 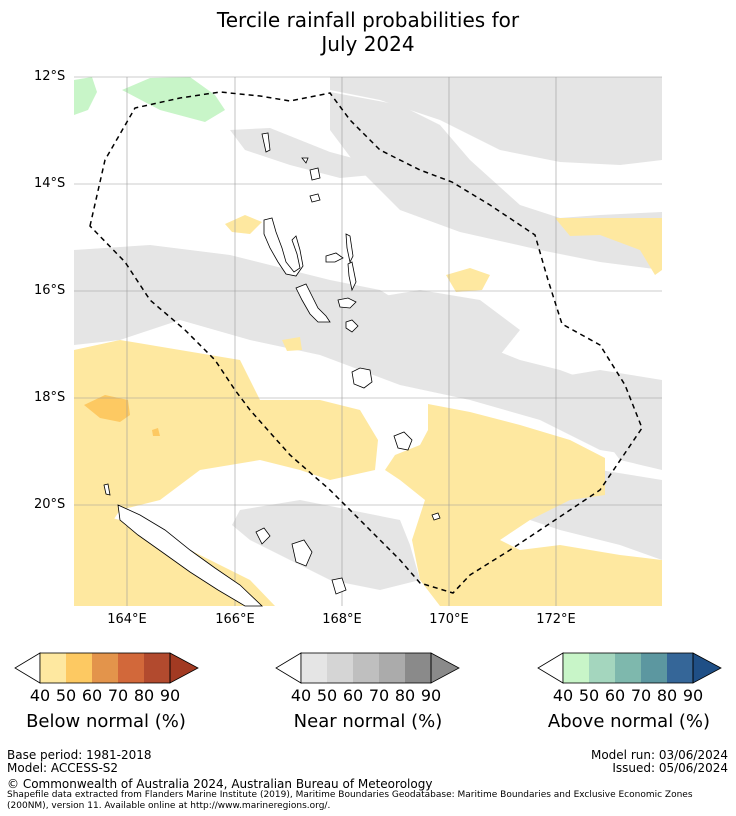 I want to click on below-normal-dot, so click(x=156, y=432).